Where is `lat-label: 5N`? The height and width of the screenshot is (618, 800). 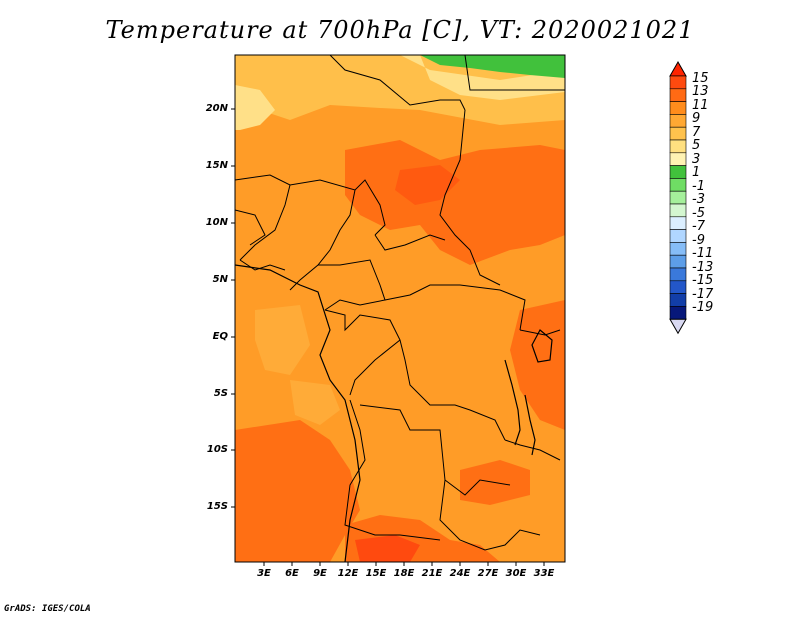
lat-label: 5N is located at coordinates (220, 279).